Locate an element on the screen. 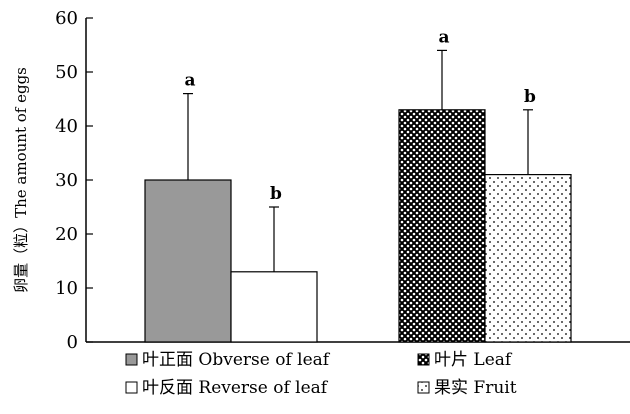  significance-letter-4: b is located at coordinates (530, 97).